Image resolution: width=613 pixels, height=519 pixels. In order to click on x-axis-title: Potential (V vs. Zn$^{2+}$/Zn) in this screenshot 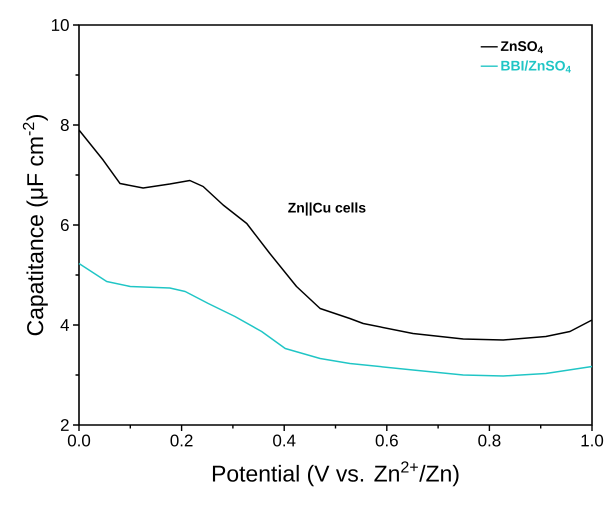, I will do `click(335, 473)`.